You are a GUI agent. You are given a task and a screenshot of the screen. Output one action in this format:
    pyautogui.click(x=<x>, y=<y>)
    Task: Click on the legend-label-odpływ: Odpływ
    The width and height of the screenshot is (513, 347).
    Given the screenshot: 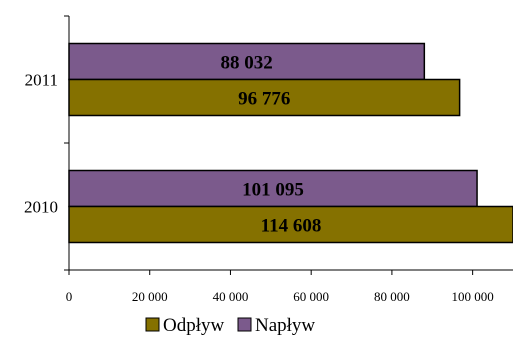 What is the action you would take?
    pyautogui.click(x=194, y=325)
    